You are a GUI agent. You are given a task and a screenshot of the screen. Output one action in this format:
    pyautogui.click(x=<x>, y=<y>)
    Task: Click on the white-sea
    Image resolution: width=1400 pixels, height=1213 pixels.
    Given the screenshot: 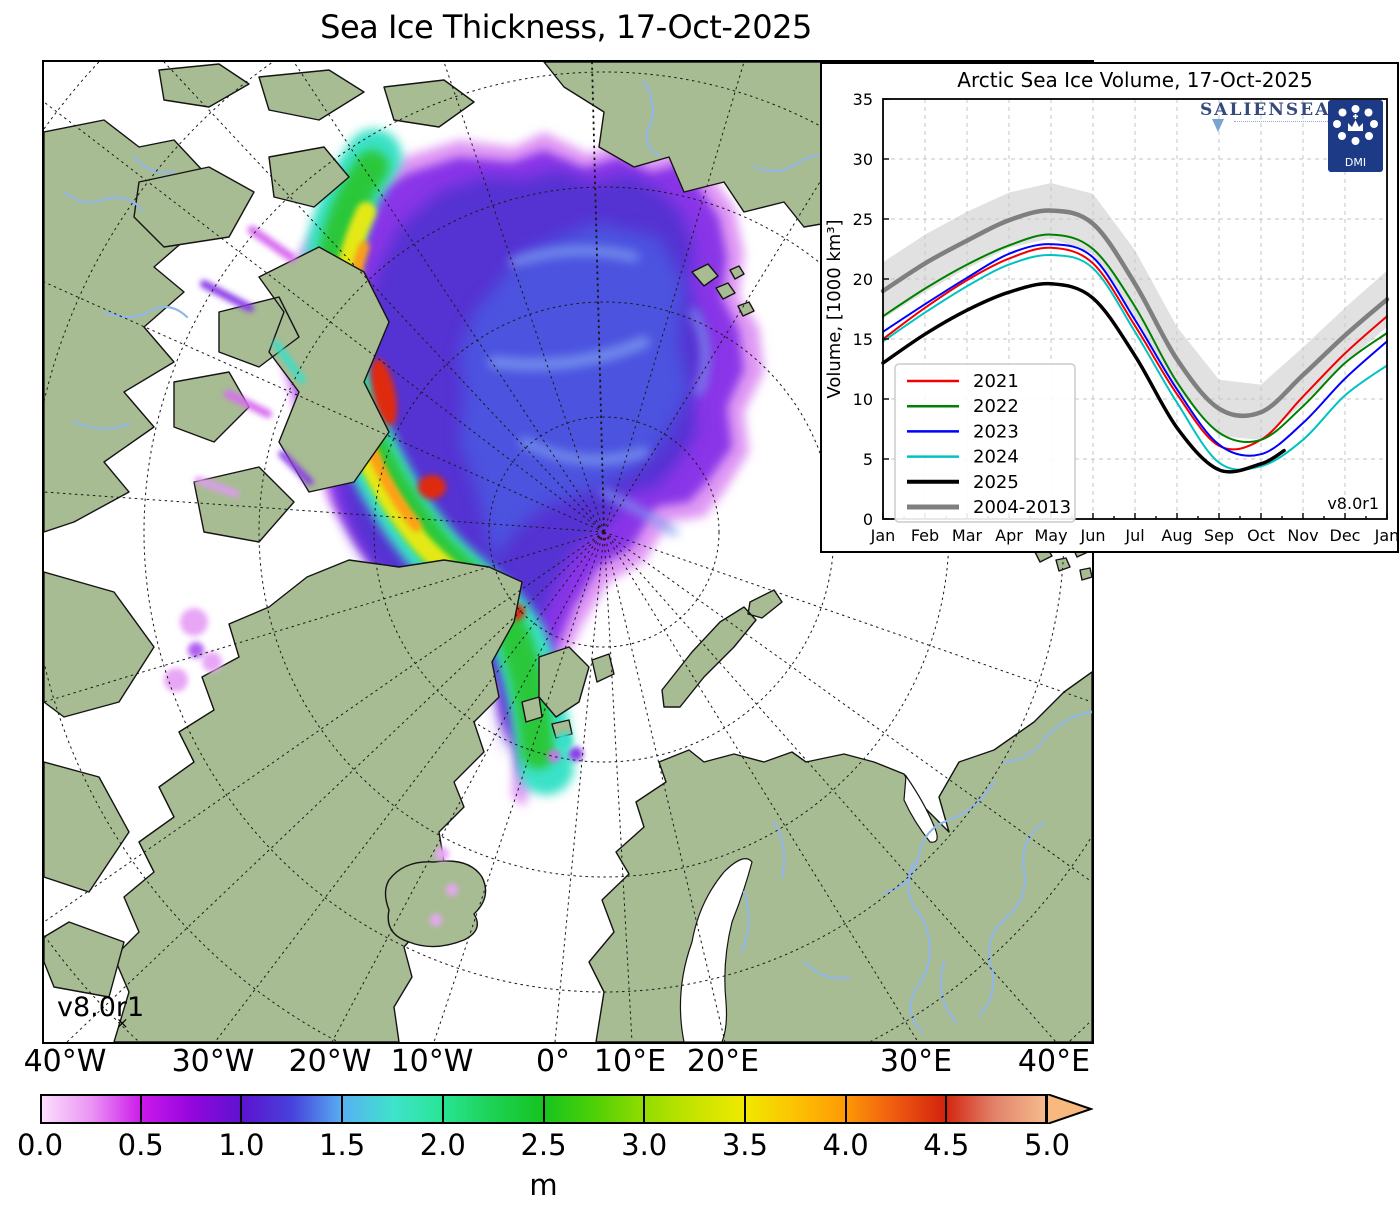 What is the action you would take?
    pyautogui.click(x=920, y=808)
    